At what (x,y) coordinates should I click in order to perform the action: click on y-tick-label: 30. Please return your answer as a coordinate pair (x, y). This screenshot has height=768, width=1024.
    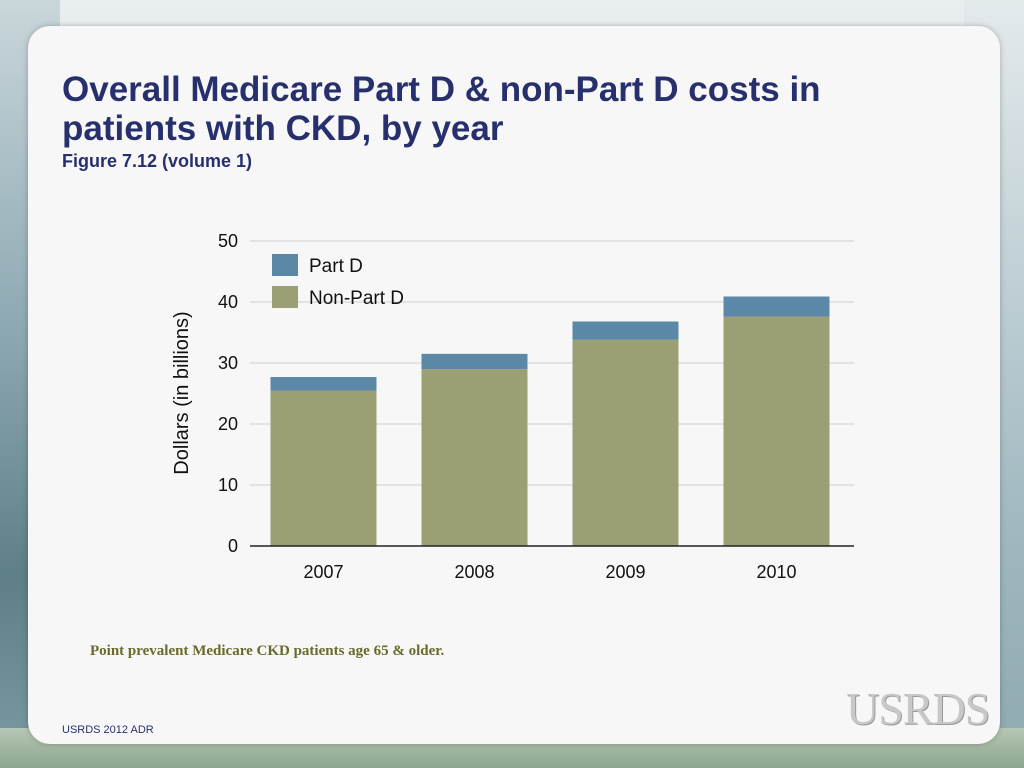
    Looking at the image, I should click on (228, 363).